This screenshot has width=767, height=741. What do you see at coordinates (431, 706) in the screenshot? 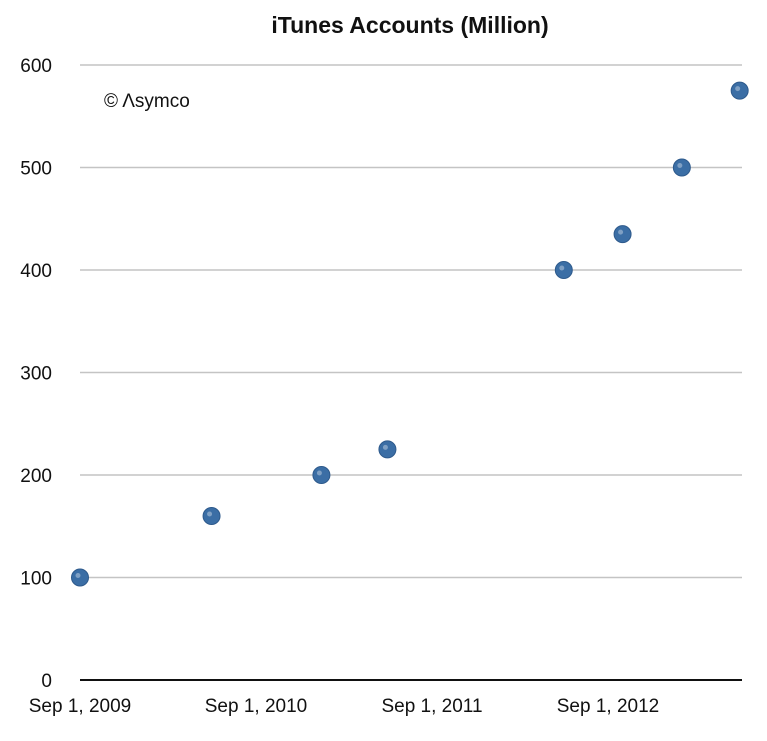
I see `x-tick-label: Sep 1, 2011` at bounding box center [431, 706].